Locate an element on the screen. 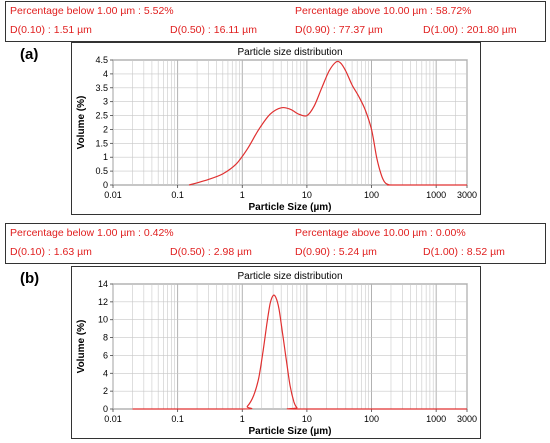 The height and width of the screenshot is (443, 550). y-tick-label: 8 is located at coordinates (105, 338).